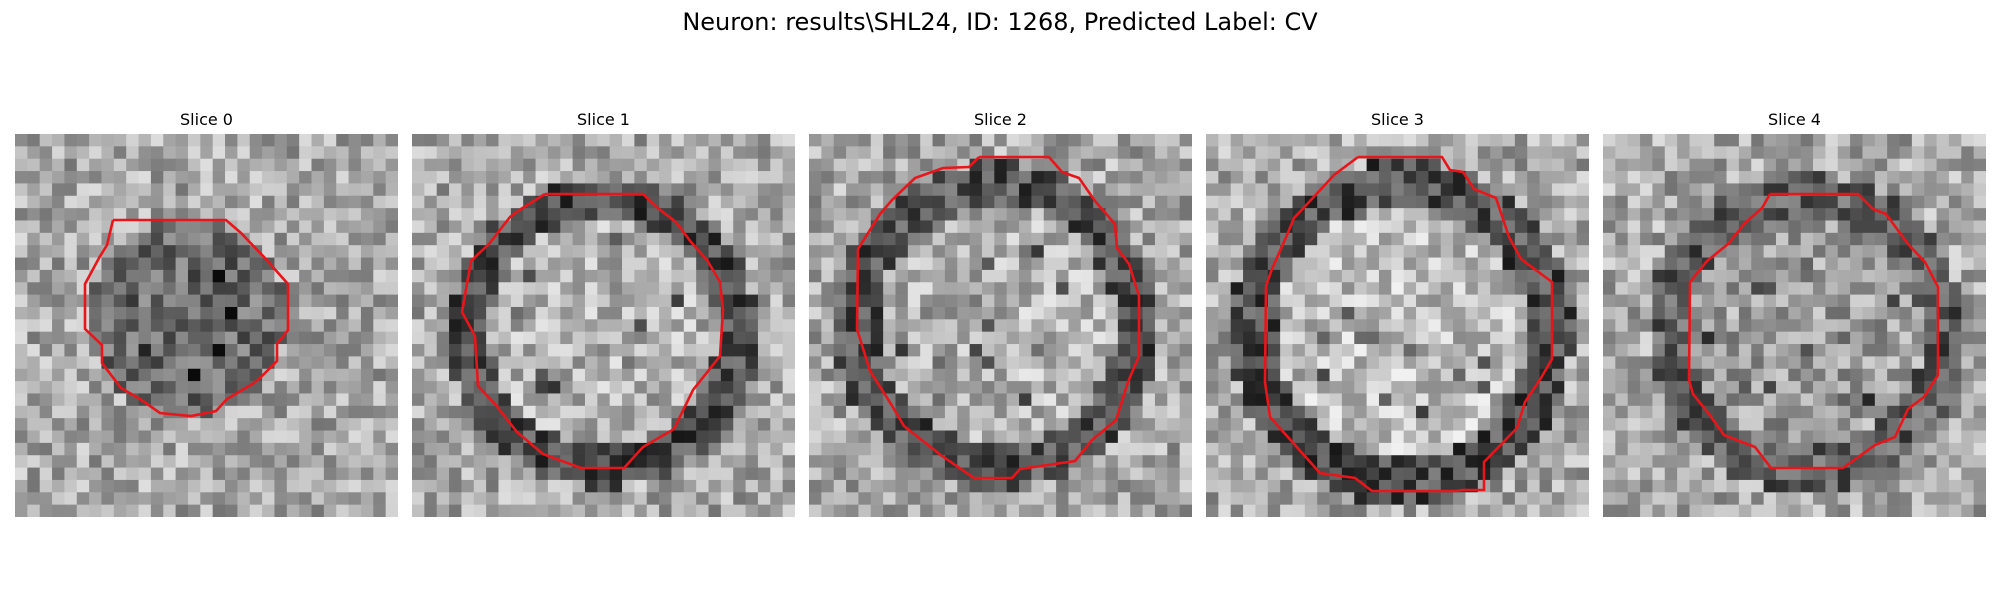 Image resolution: width=2000 pixels, height=600 pixels. I want to click on slice-panel-2: Slice 2, so click(1000, 312).